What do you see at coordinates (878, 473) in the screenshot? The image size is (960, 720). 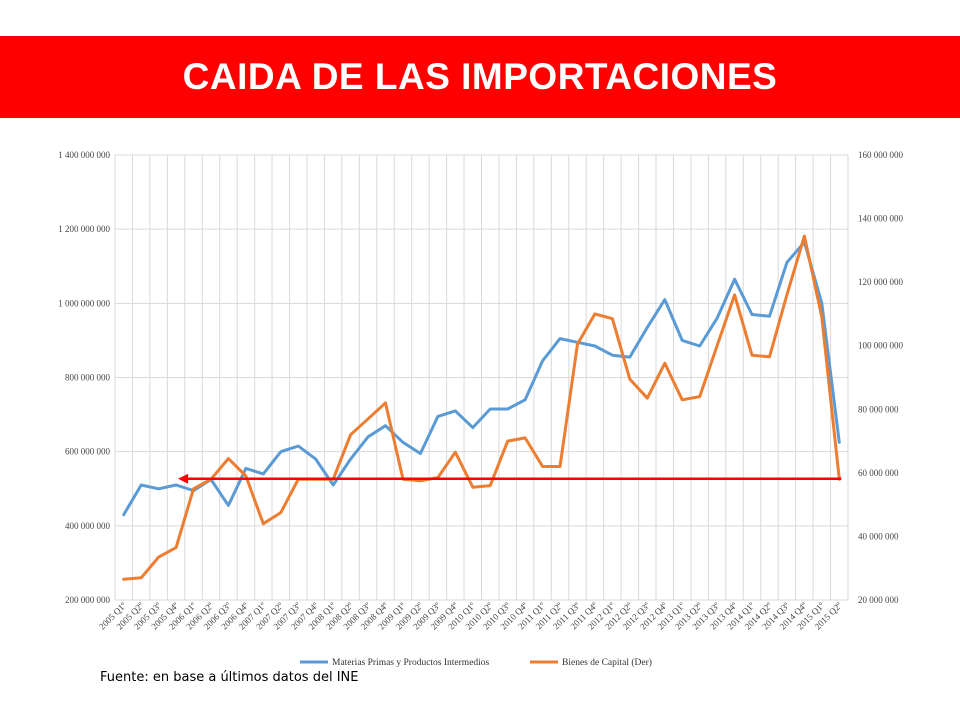 I see `right-tick-label: 60 000 000` at bounding box center [878, 473].